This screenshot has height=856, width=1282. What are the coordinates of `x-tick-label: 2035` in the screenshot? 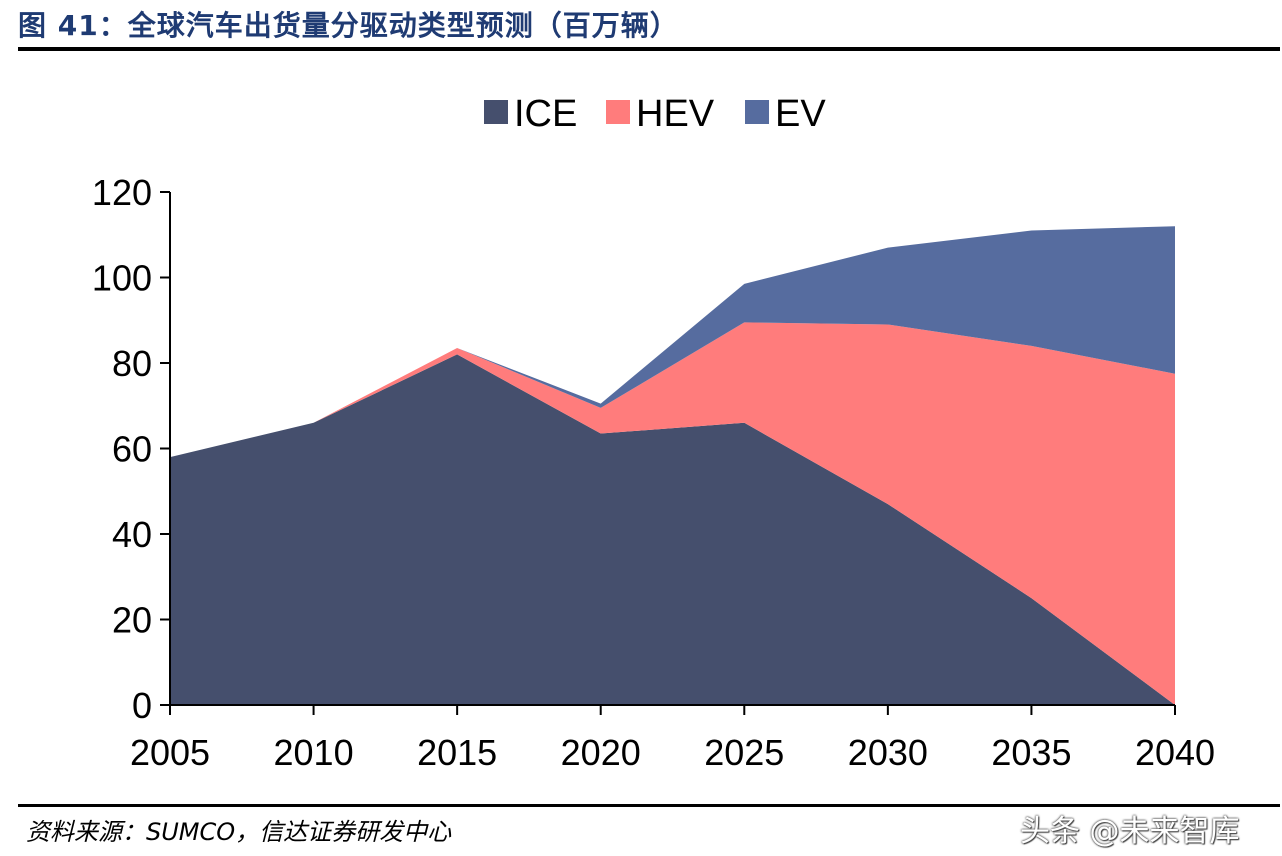 It's located at (1031, 752).